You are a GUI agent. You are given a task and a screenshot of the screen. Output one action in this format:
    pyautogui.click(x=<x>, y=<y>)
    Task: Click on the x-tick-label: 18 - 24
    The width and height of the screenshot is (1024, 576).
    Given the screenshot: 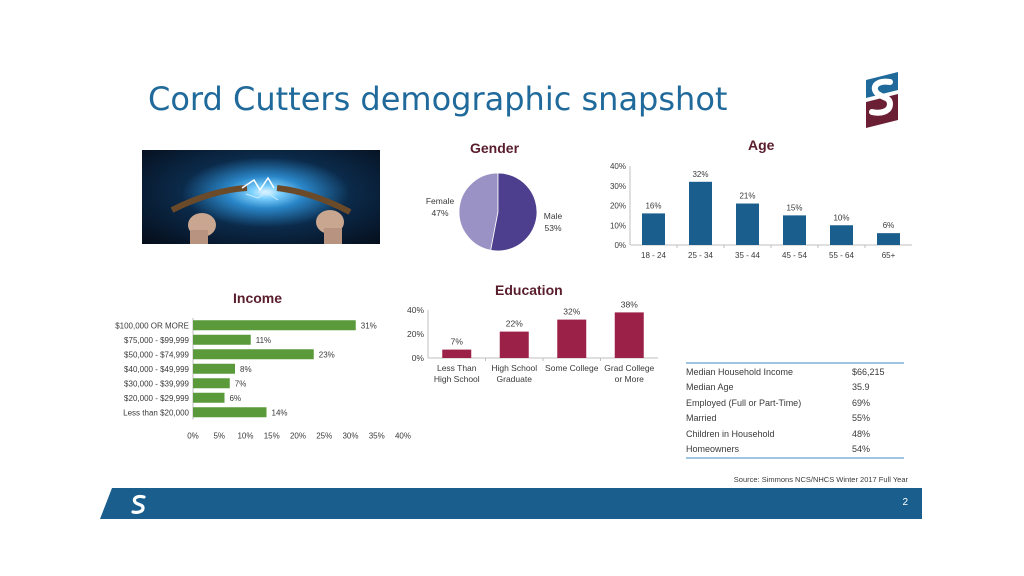 What is the action you would take?
    pyautogui.click(x=653, y=255)
    